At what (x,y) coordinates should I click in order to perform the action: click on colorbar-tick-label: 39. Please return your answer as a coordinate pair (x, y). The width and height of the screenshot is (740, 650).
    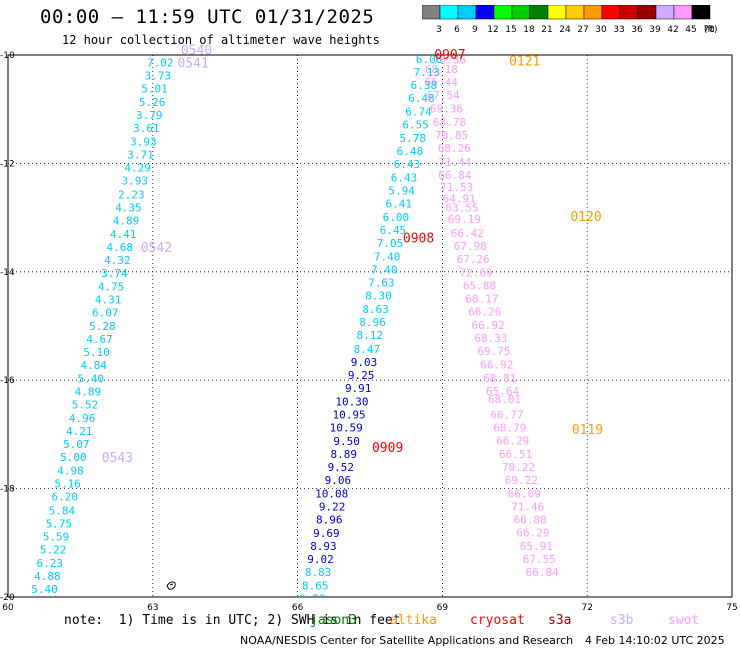
    Looking at the image, I should click on (655, 30).